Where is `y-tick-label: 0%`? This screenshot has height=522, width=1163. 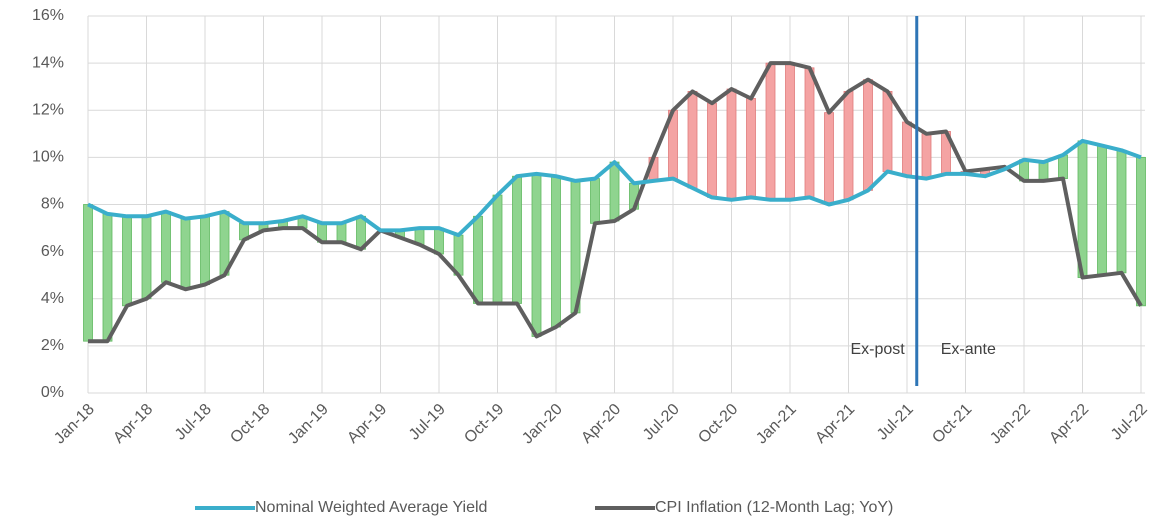
y-tick-label: 0% is located at coordinates (52, 392).